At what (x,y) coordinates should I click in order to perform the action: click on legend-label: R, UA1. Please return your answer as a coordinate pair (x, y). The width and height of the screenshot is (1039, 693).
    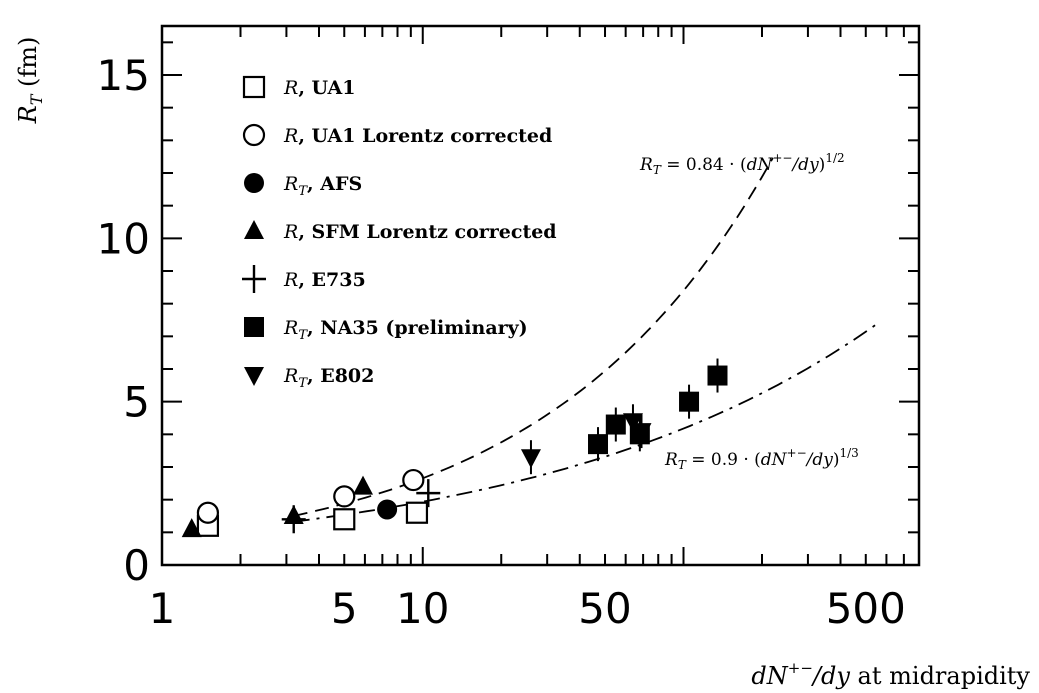
    Looking at the image, I should click on (319, 88).